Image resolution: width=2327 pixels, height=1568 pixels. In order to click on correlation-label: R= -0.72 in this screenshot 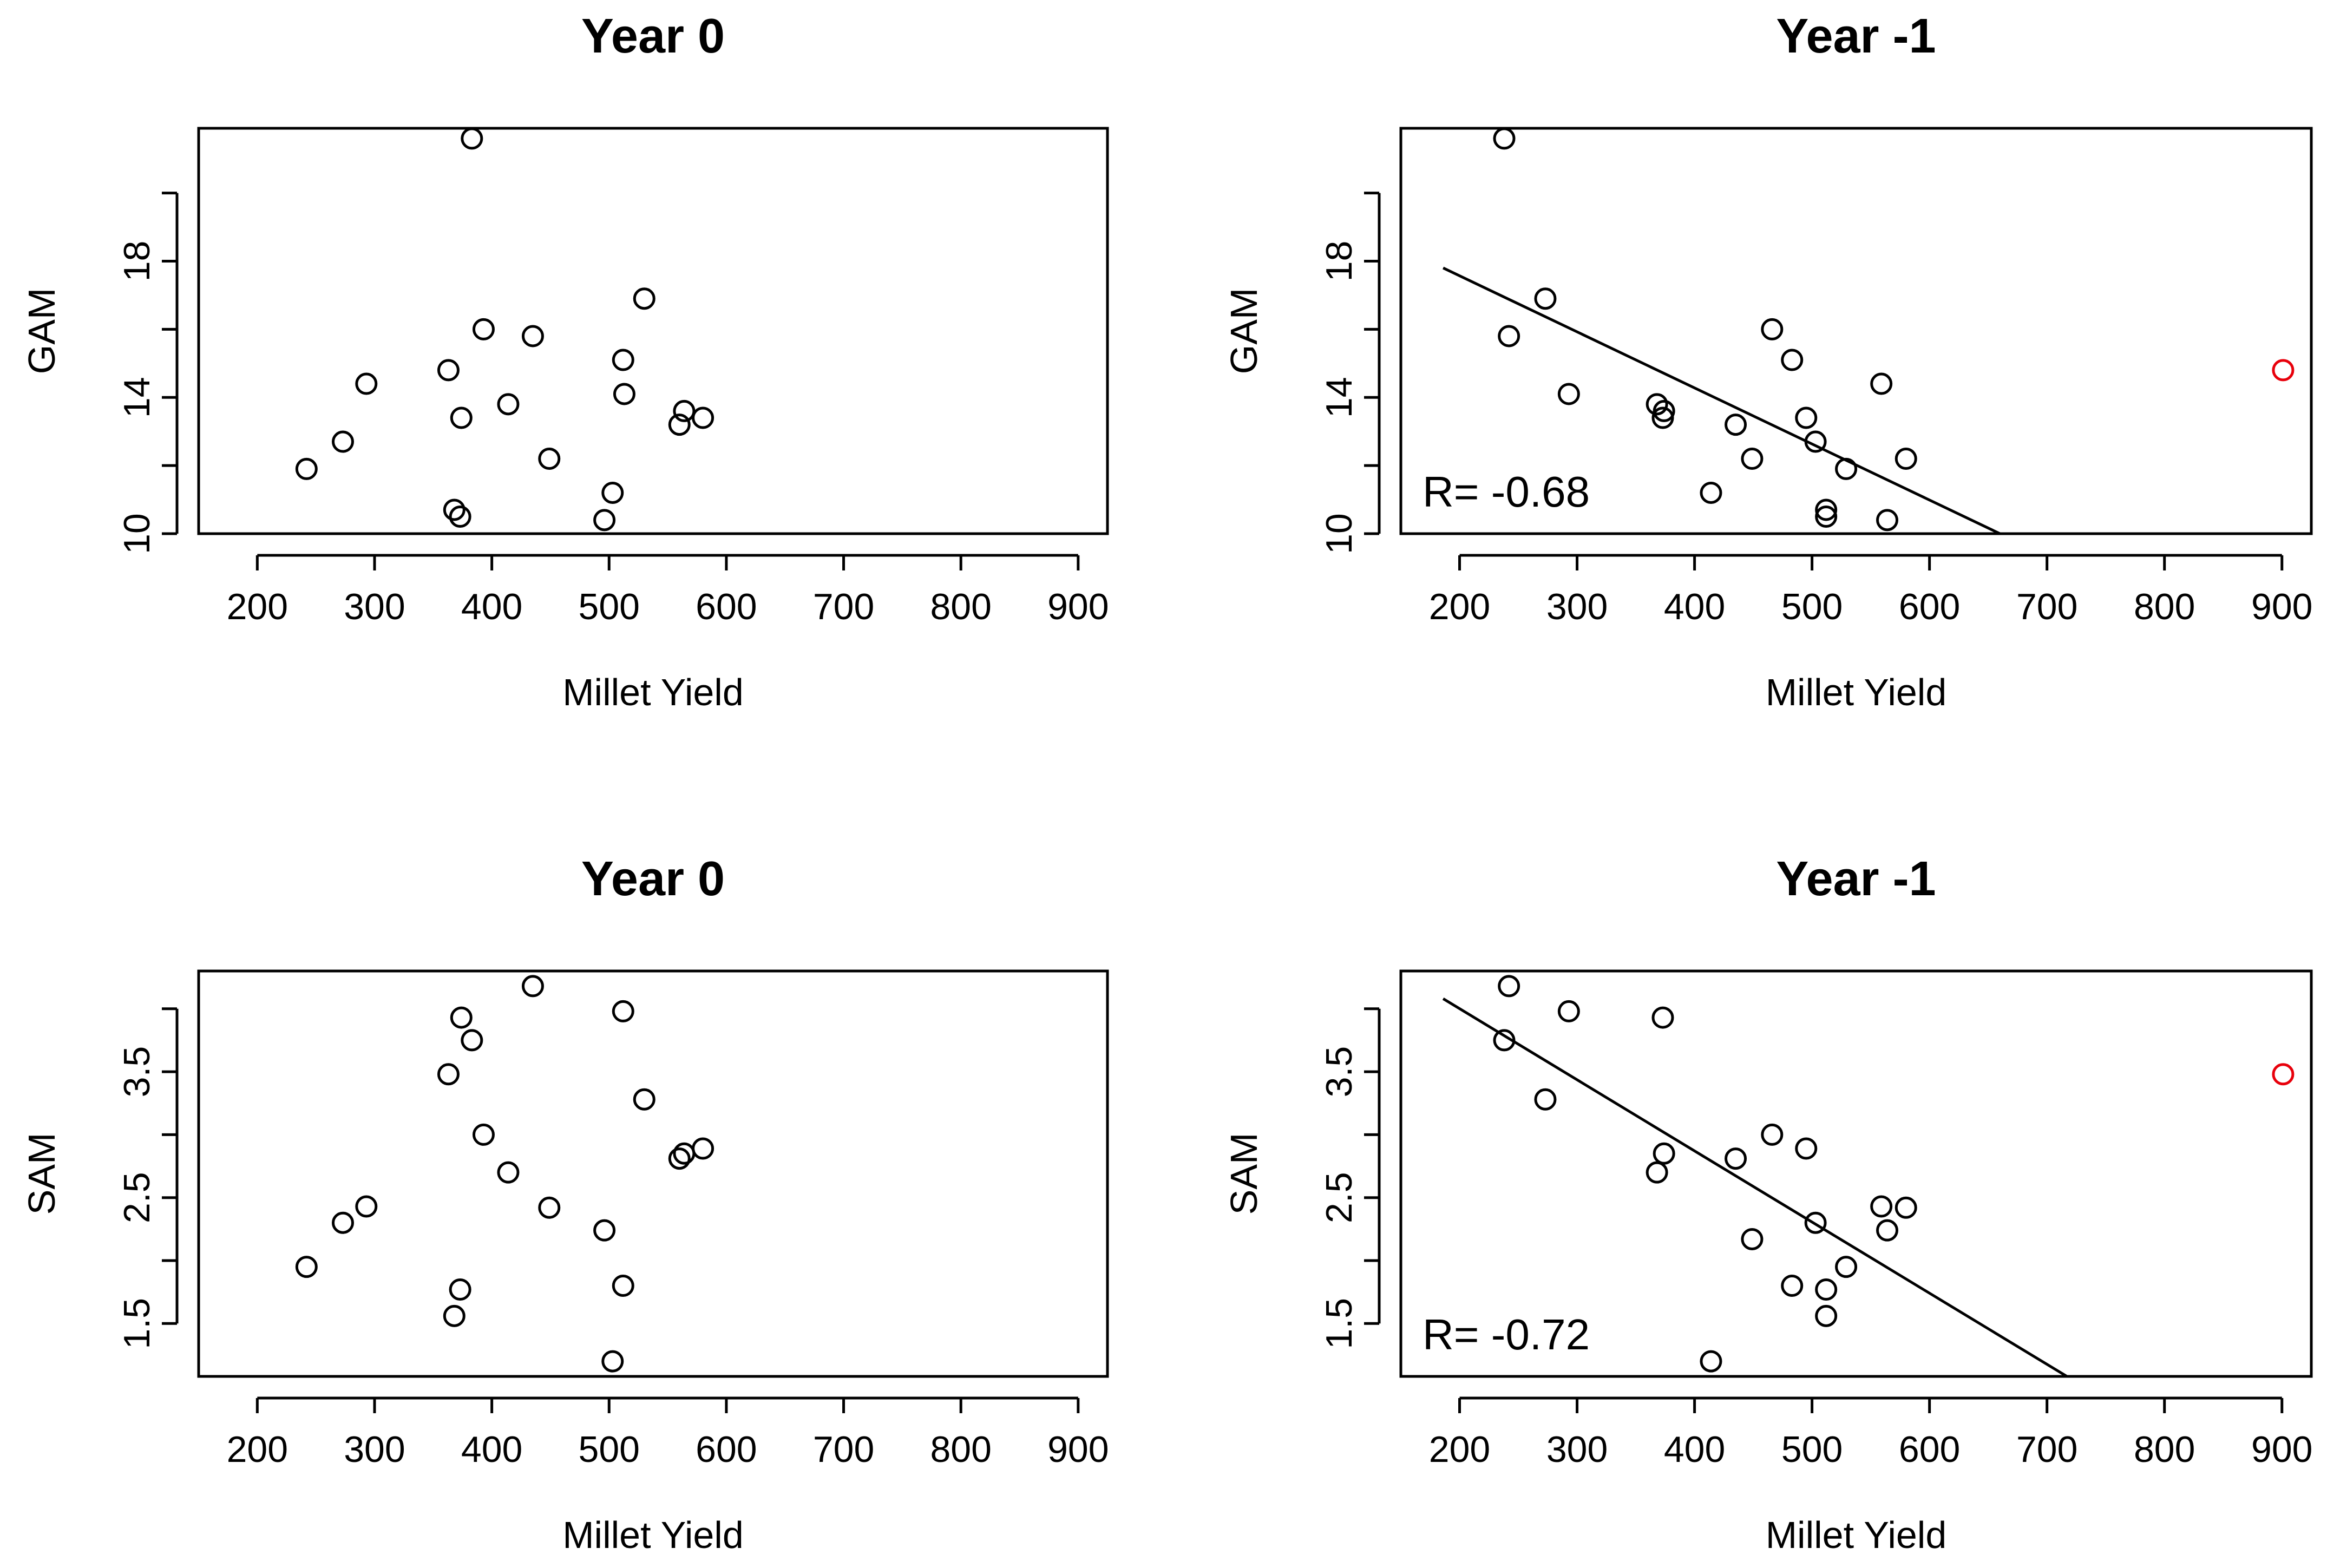, I will do `click(1506, 1334)`.